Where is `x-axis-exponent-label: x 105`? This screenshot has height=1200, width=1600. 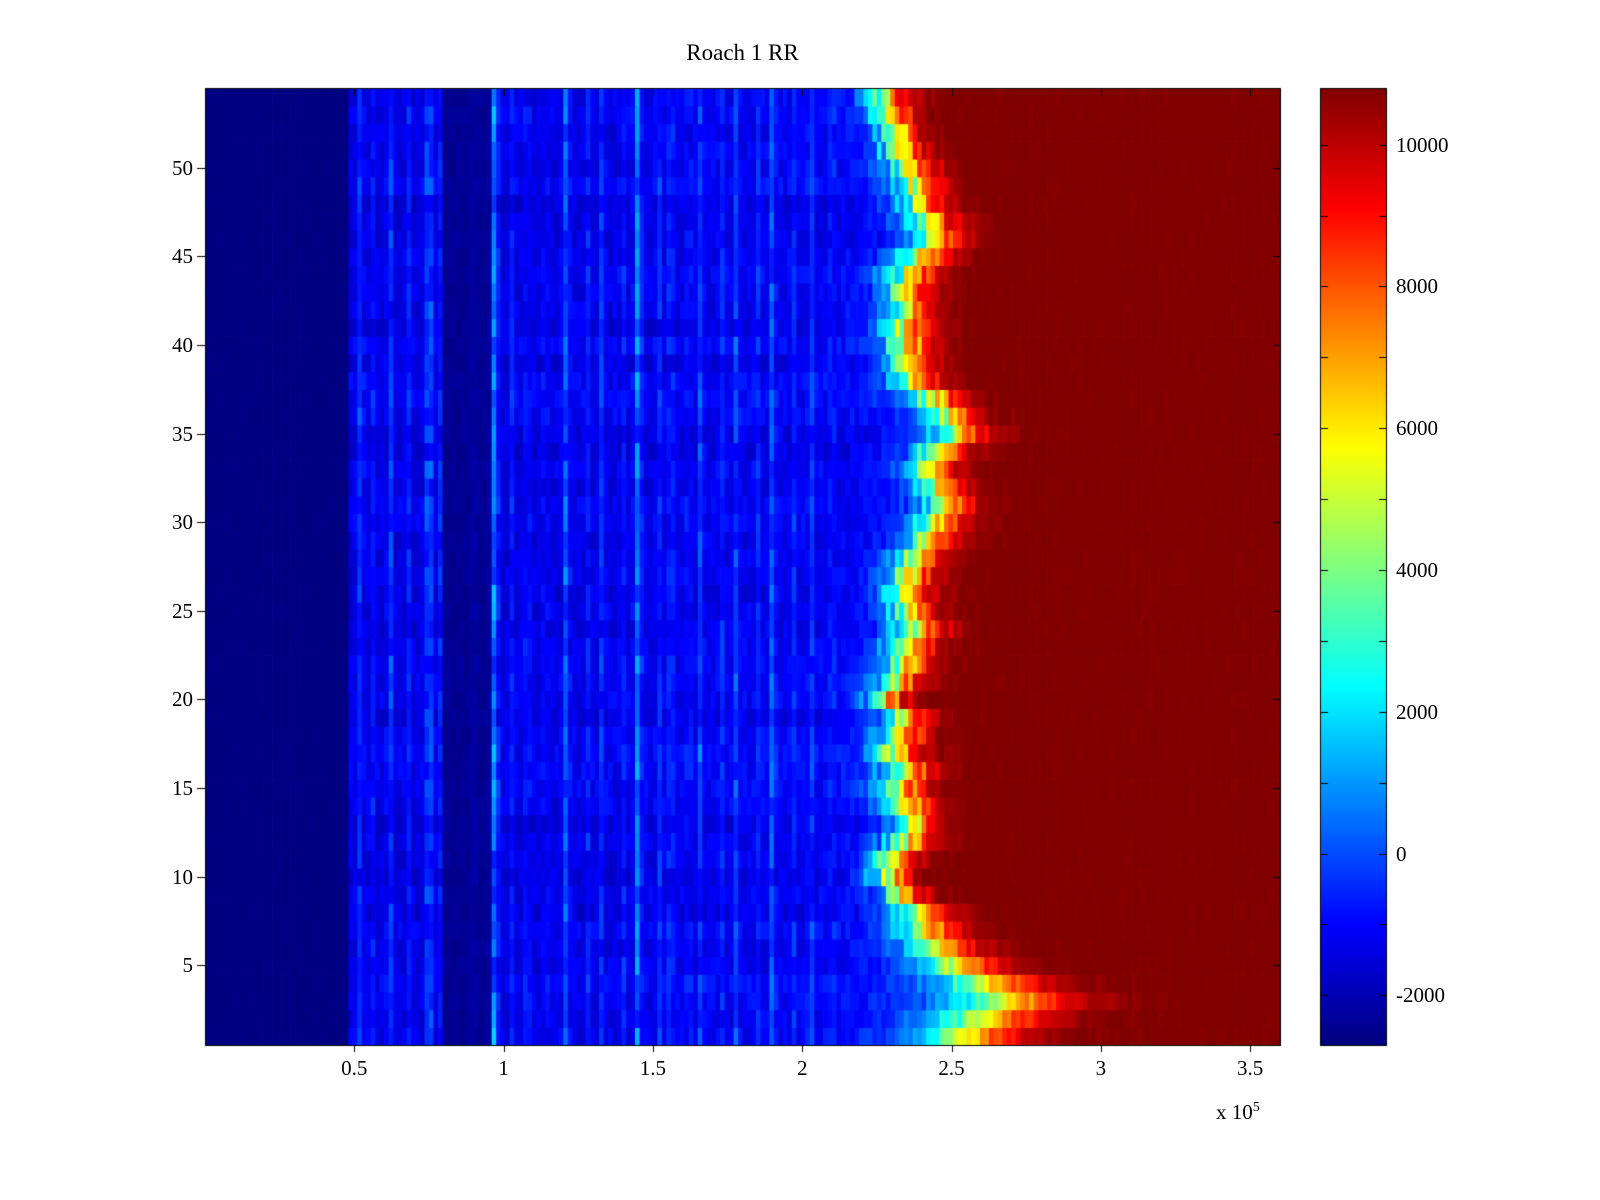 x-axis-exponent-label: x 105 is located at coordinates (1238, 1112).